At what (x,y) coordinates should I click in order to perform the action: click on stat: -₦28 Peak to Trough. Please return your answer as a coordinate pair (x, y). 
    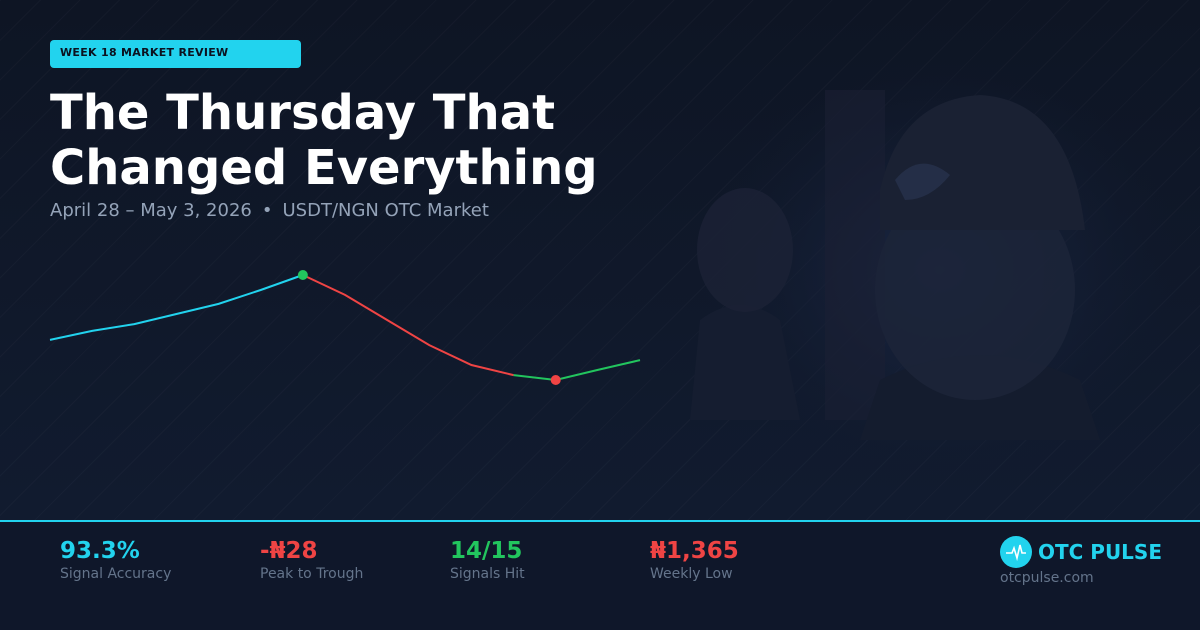
    Looking at the image, I should click on (311, 560).